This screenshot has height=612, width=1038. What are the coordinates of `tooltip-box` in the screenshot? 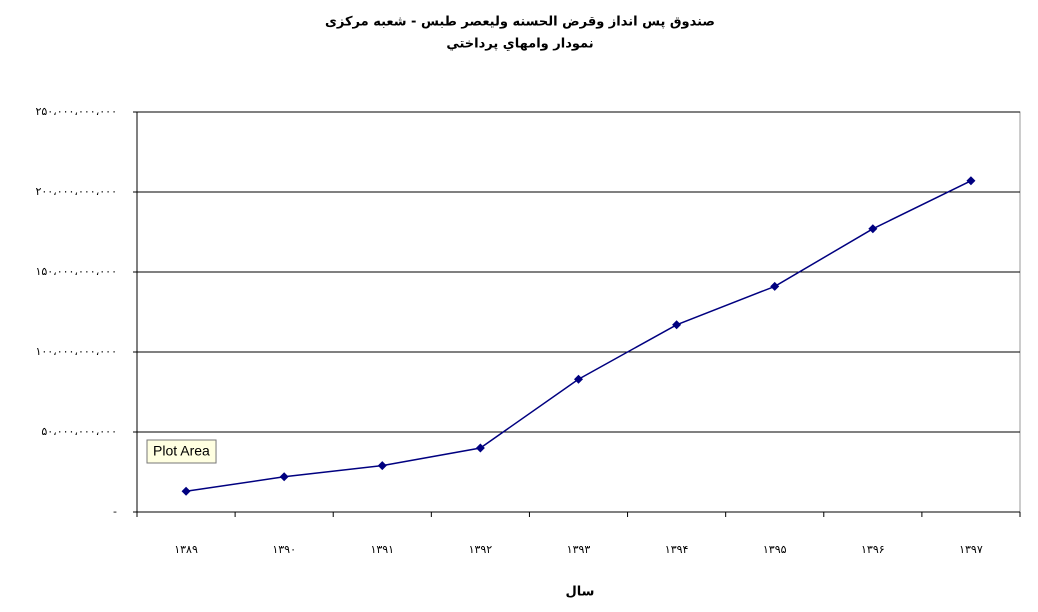 It's located at (181, 451).